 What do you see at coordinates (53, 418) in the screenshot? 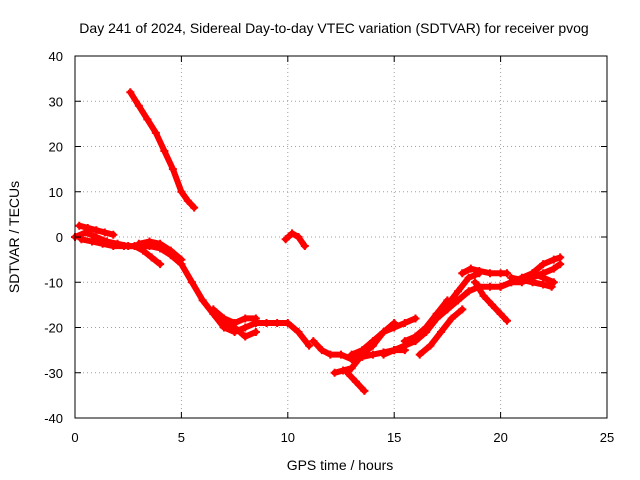
I see `y-tick-label: -40` at bounding box center [53, 418].